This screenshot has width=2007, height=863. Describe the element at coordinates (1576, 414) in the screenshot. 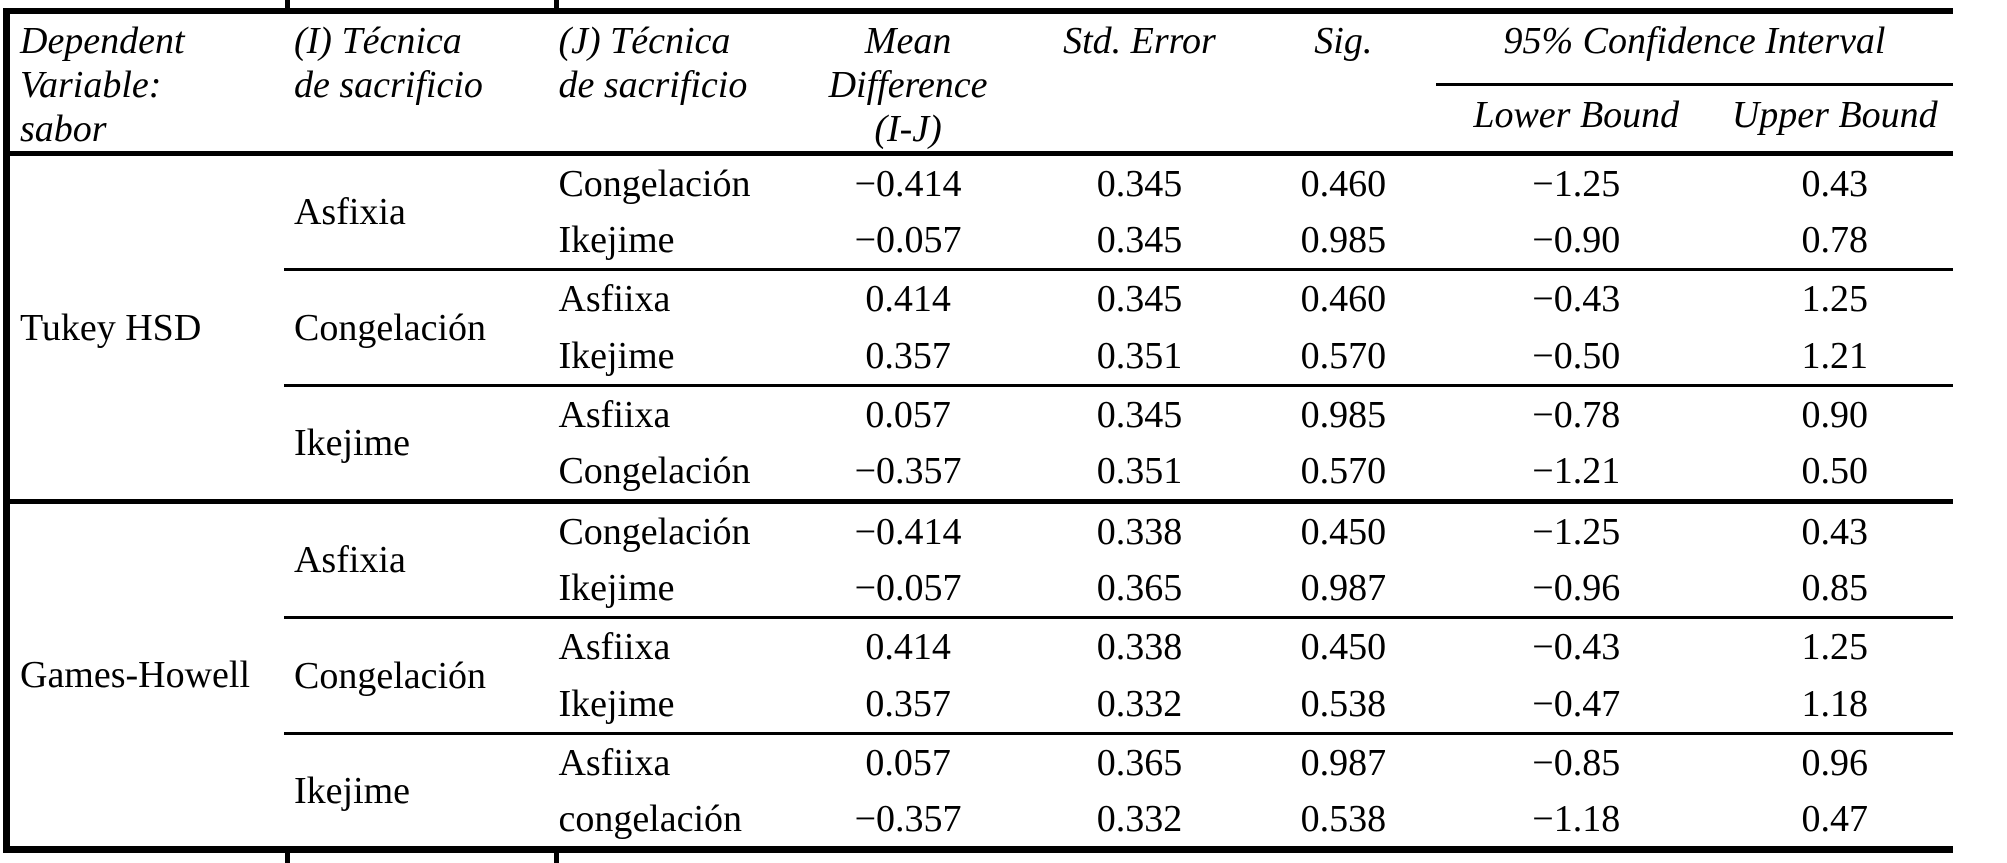

I see `cell-lower-bound: −0.78` at that location.